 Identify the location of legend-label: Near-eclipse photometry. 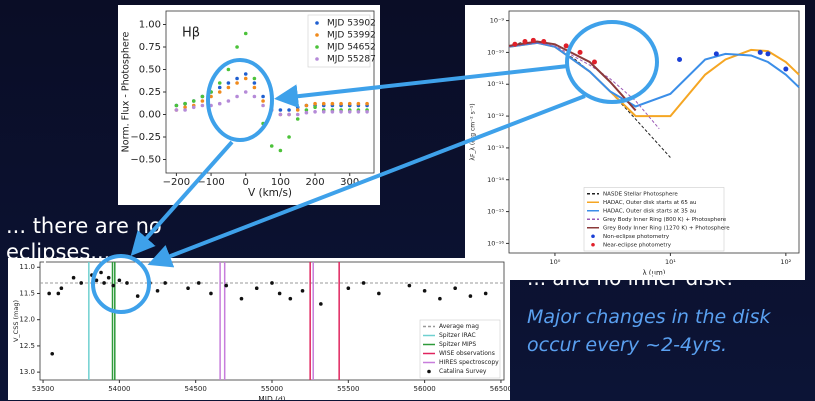
(637, 245).